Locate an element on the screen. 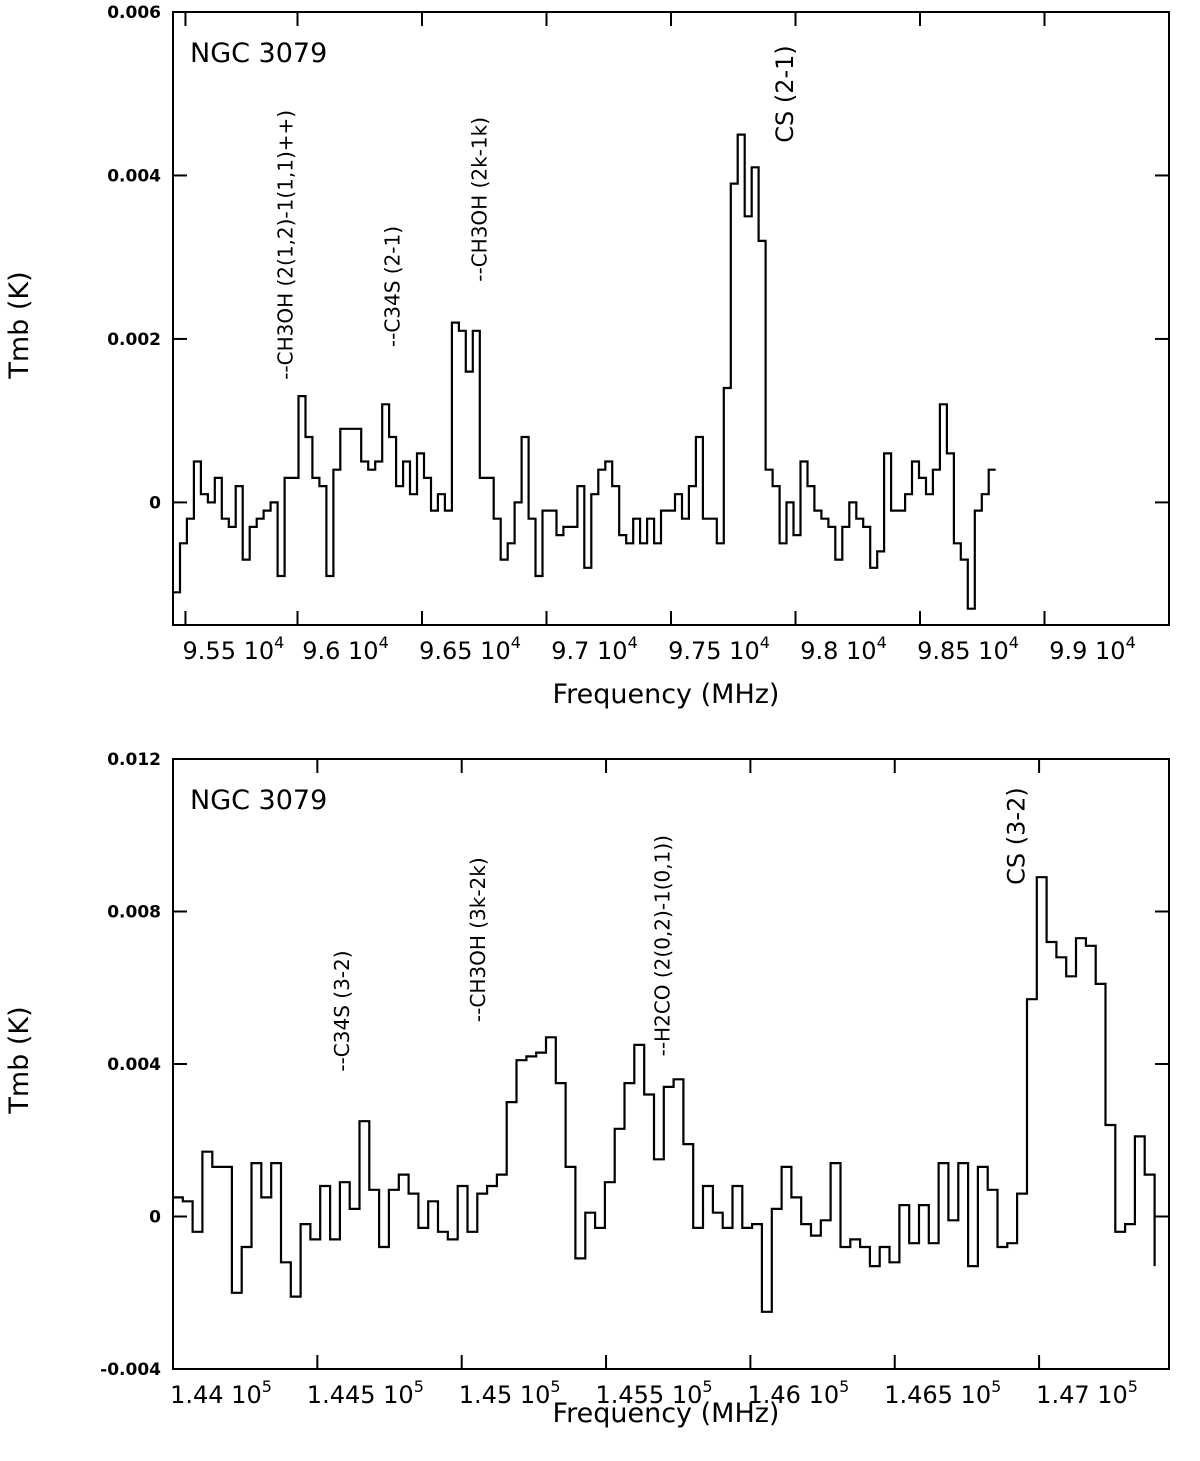 Image resolution: width=1200 pixels, height=1461 pixels. line-id-label: --CH3OH (3k-2k) is located at coordinates (478, 939).